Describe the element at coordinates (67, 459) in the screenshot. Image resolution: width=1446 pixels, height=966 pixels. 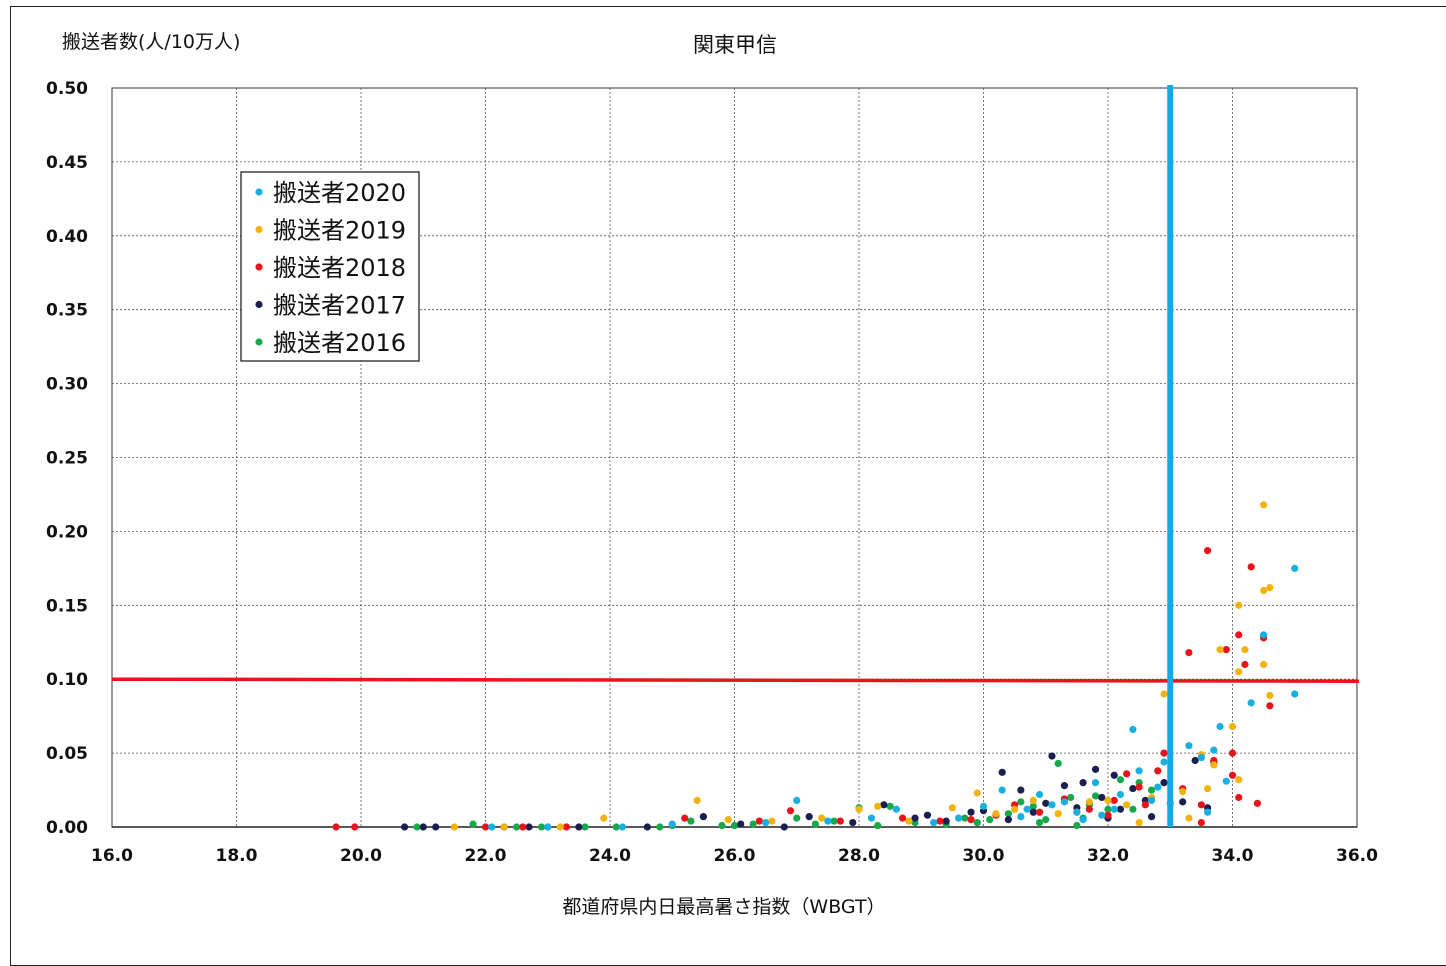
I see `y-tick-label: 0.25` at that location.